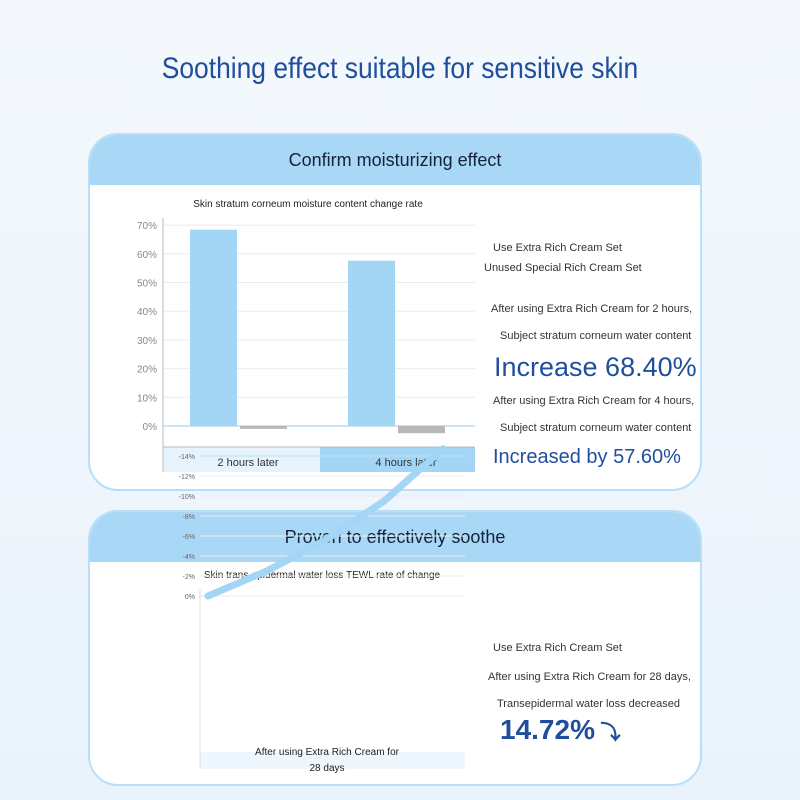 This screenshot has width=800, height=800. Describe the element at coordinates (189, 557) in the screenshot. I see `y-tick-label: -4%` at that location.